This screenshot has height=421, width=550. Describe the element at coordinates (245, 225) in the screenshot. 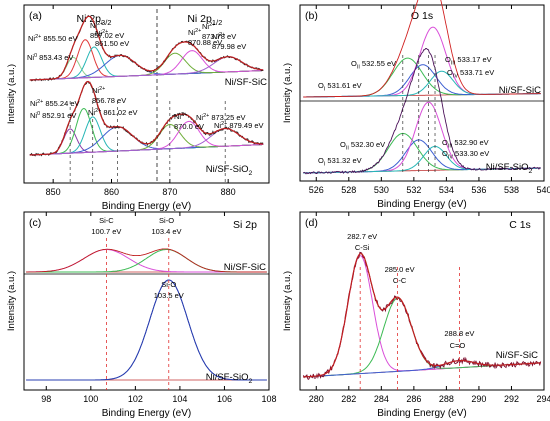

I see `panel-title-c: Si 2p` at that location.